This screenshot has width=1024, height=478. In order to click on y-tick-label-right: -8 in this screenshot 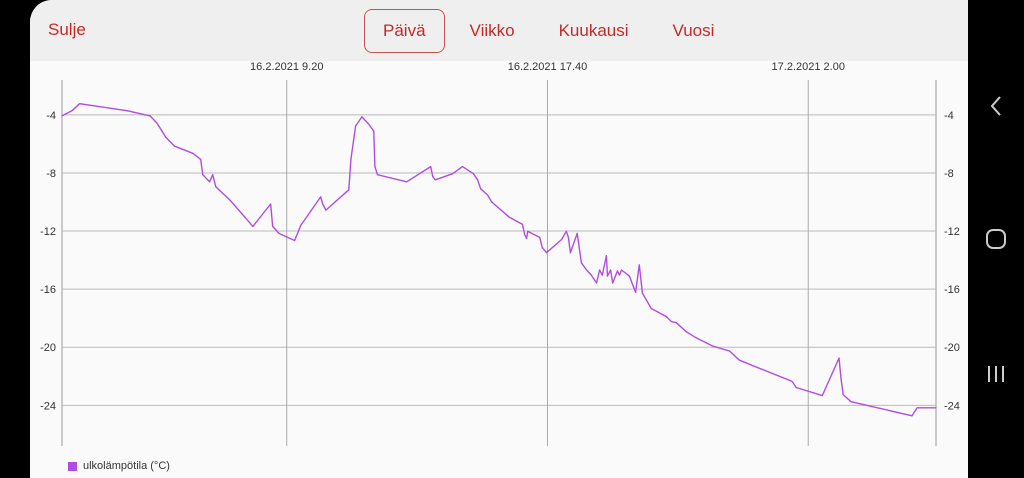, I will do `click(949, 174)`.